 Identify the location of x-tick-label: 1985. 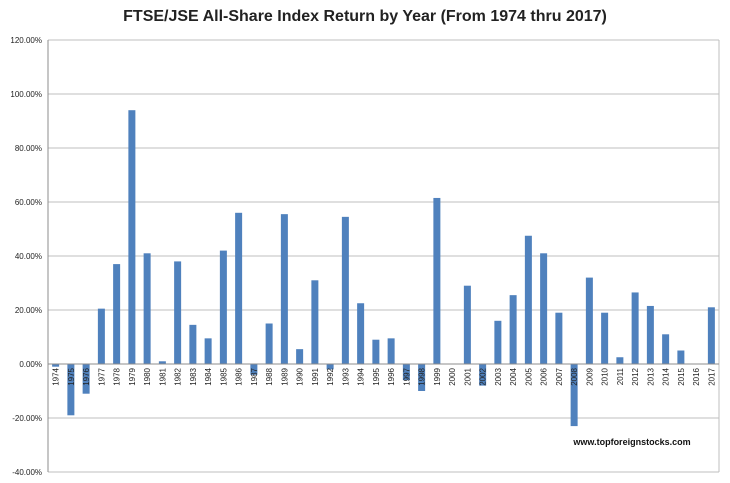
(223, 376).